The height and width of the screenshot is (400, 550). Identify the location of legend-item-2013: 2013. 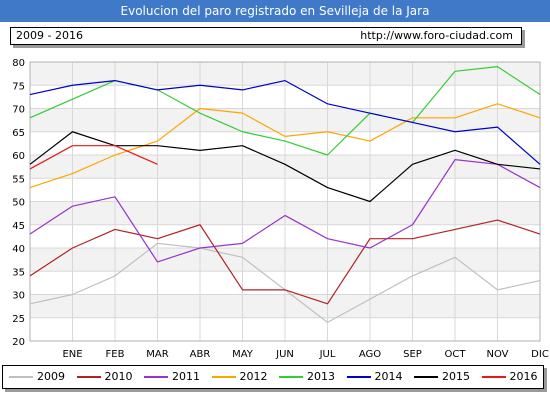
(306, 377).